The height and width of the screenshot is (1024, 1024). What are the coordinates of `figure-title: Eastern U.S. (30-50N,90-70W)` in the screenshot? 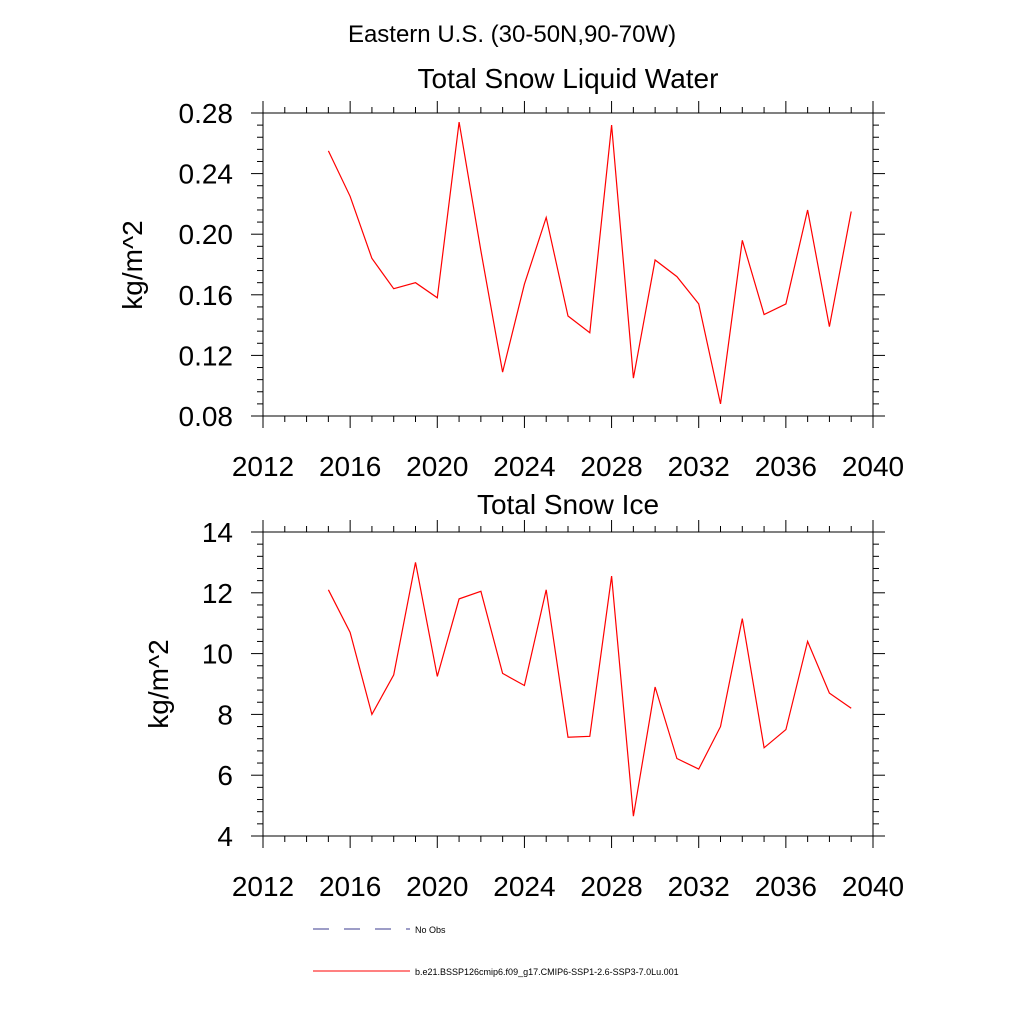 It's located at (512, 34).